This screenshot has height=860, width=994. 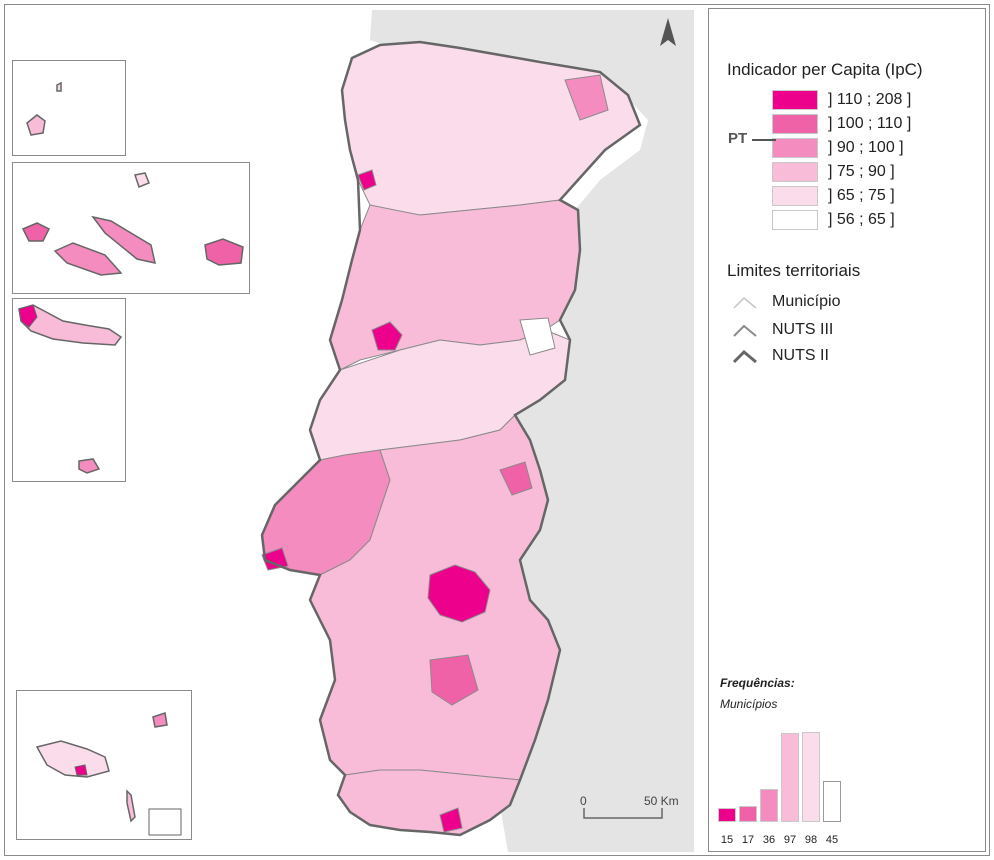 I want to click on frequency-label: 36, so click(x=769, y=840).